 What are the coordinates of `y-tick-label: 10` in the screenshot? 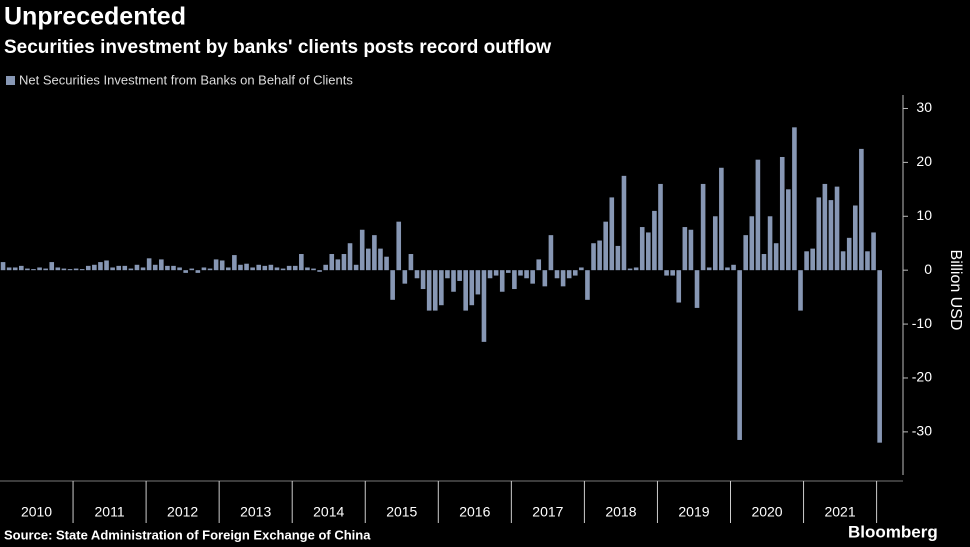 It's located at (924, 215).